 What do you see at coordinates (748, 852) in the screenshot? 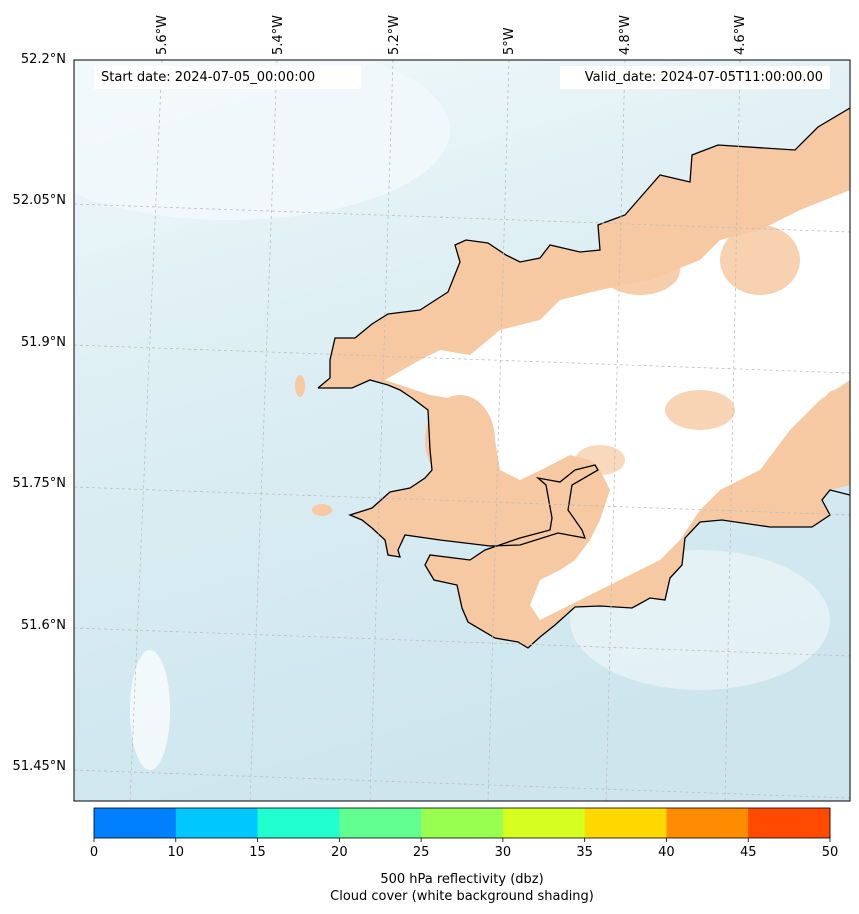
I see `colorbar-tick-label: 45` at bounding box center [748, 852].